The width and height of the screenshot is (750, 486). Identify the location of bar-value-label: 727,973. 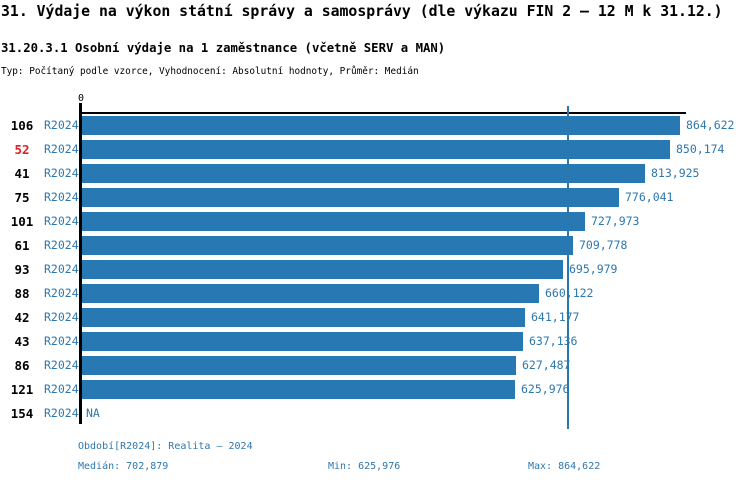
(615, 221).